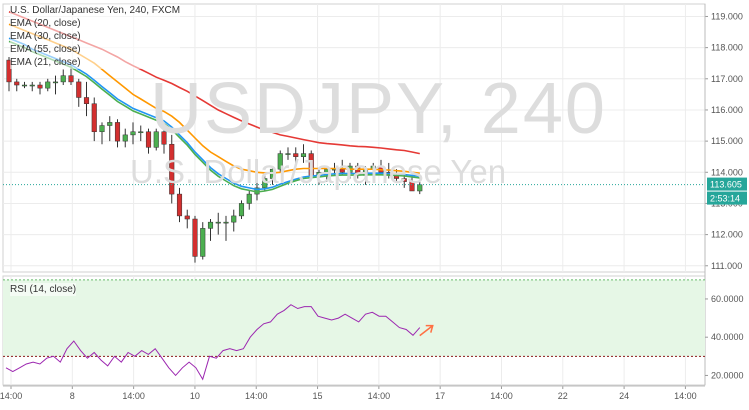 The height and width of the screenshot is (410, 749). What do you see at coordinates (727, 235) in the screenshot?
I see `y-tick-label: 112.000` at bounding box center [727, 235].